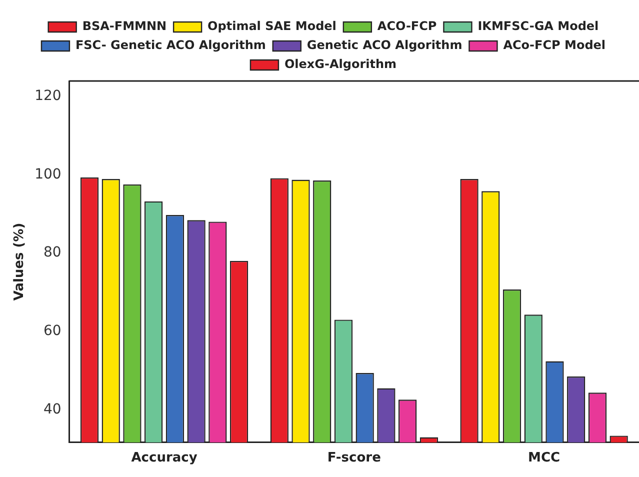  I want to click on y-tick-label: 100, so click(48, 174).